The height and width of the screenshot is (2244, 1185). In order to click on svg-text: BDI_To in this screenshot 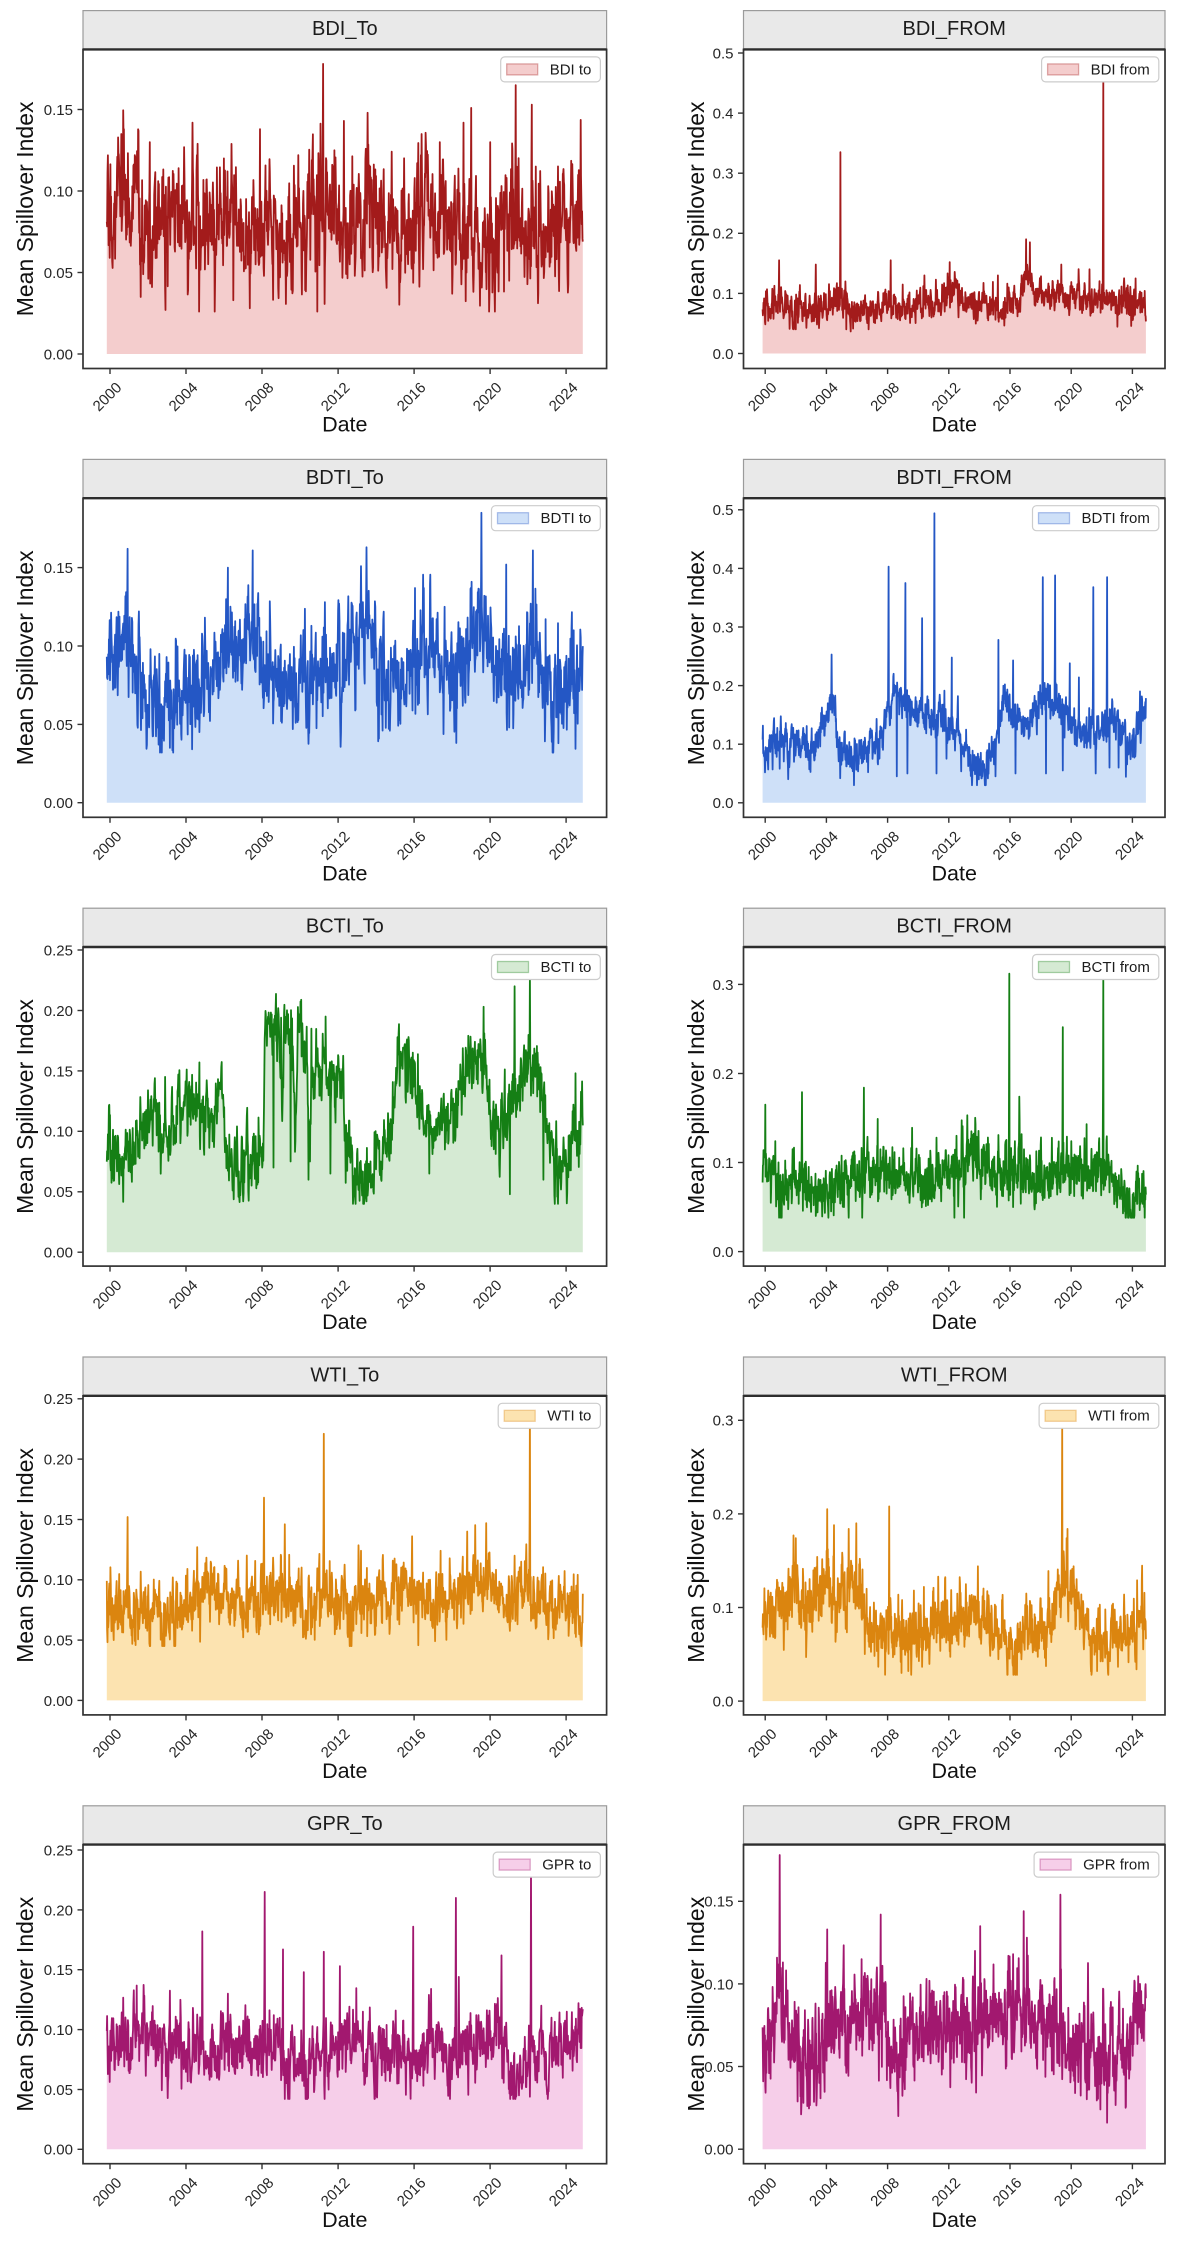, I will do `click(345, 29)`.